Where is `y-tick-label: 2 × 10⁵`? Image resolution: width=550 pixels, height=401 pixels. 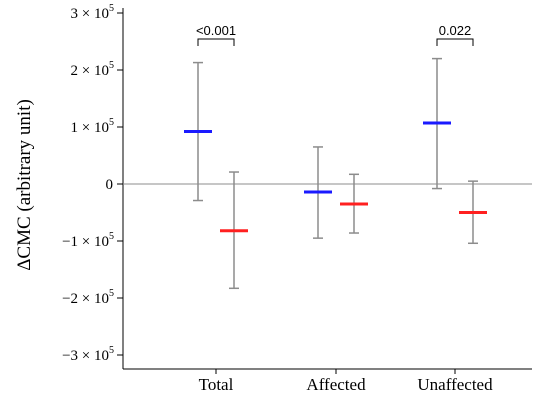 y-tick-label: 2 × 10⁵ is located at coordinates (92, 69).